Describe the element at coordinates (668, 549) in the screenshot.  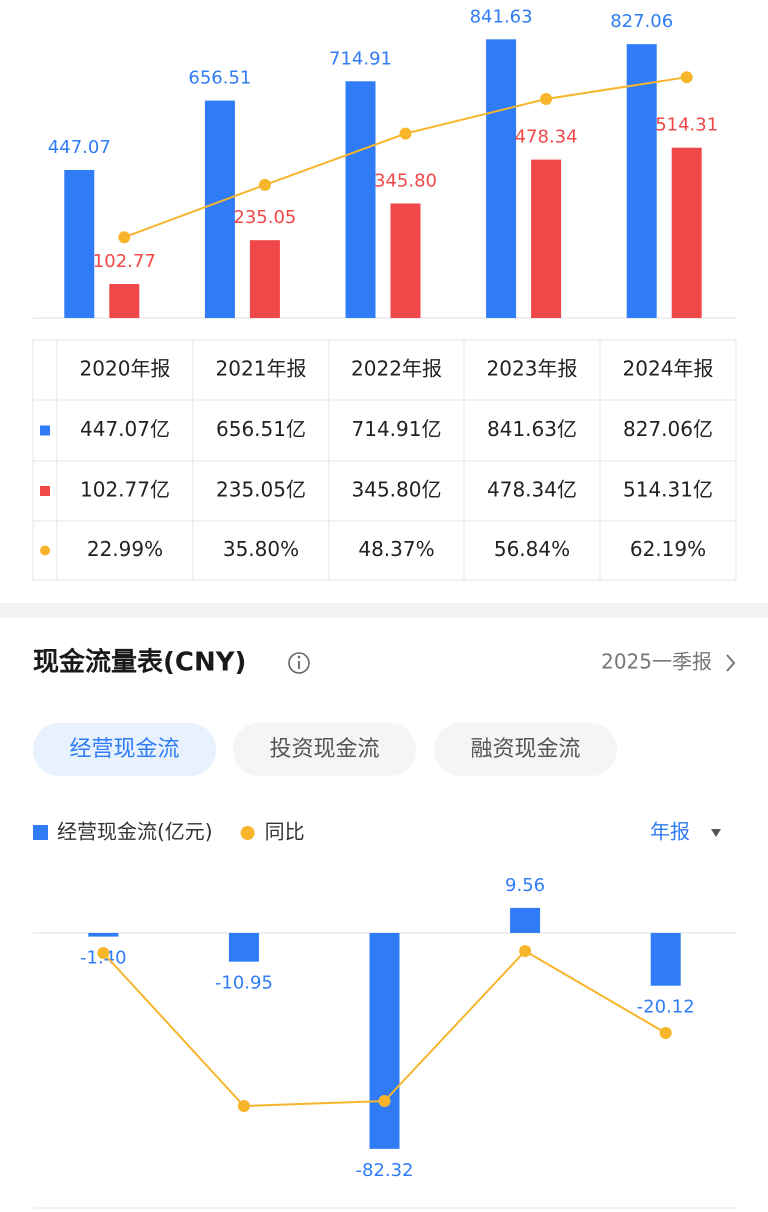
I see `table-cell: 62.19%` at that location.